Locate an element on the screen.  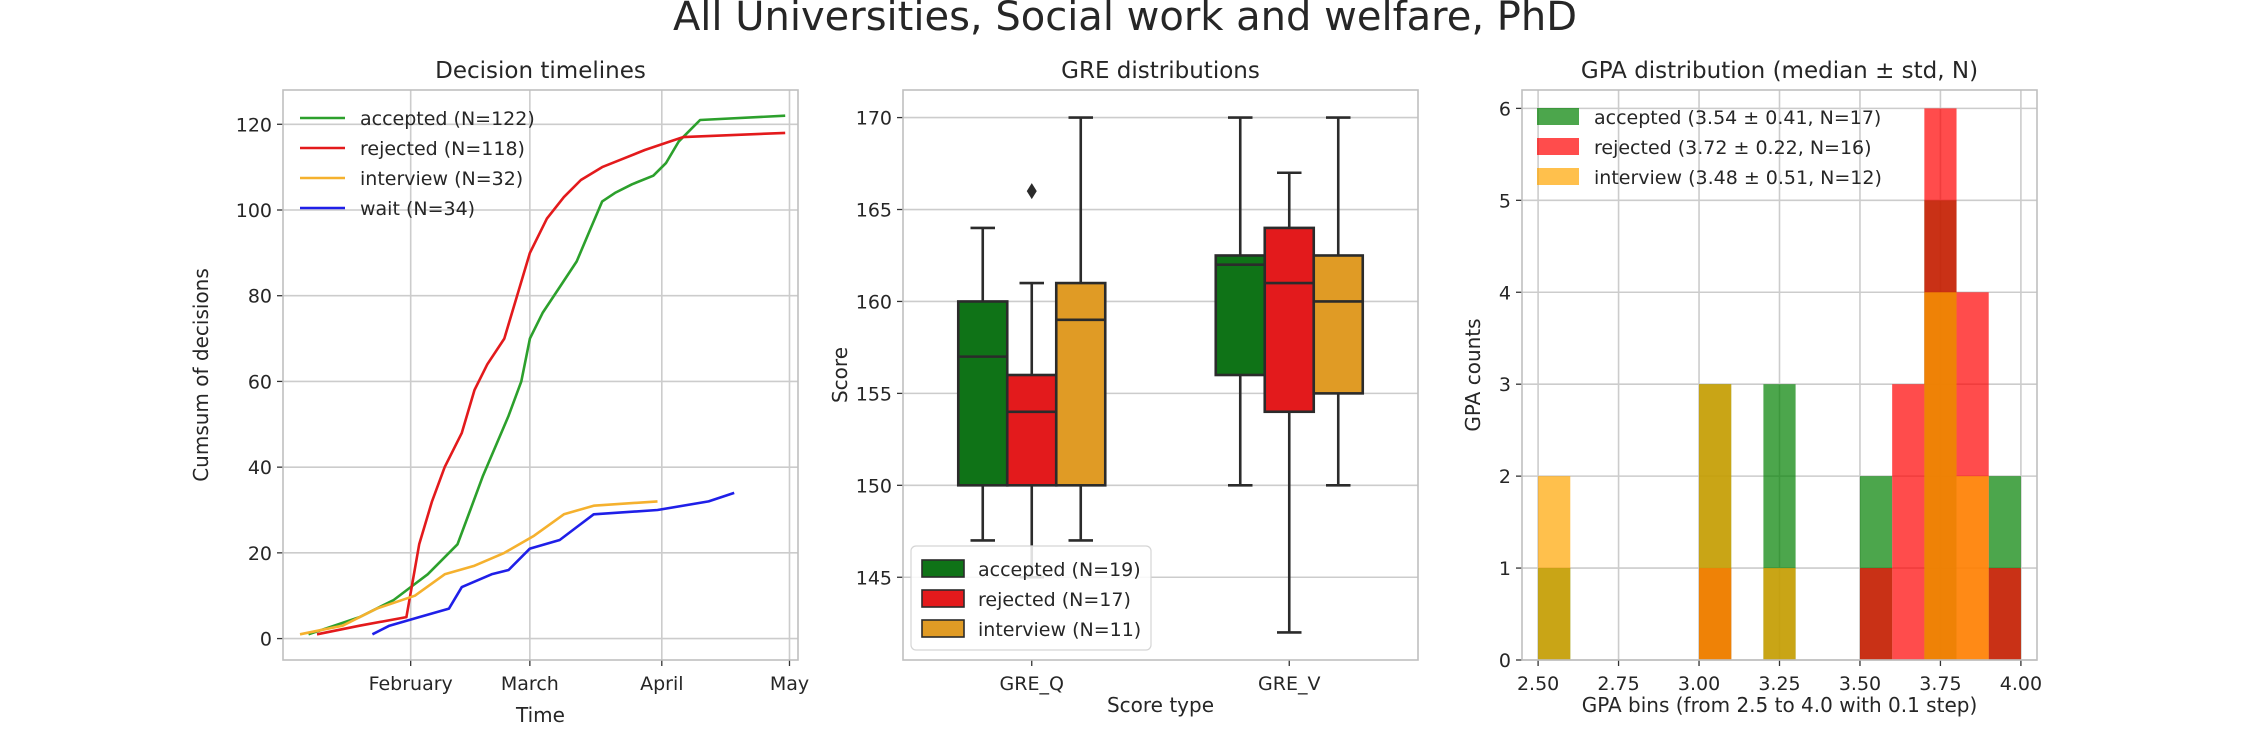
gre-legend is located at coordinates (1031, 598).